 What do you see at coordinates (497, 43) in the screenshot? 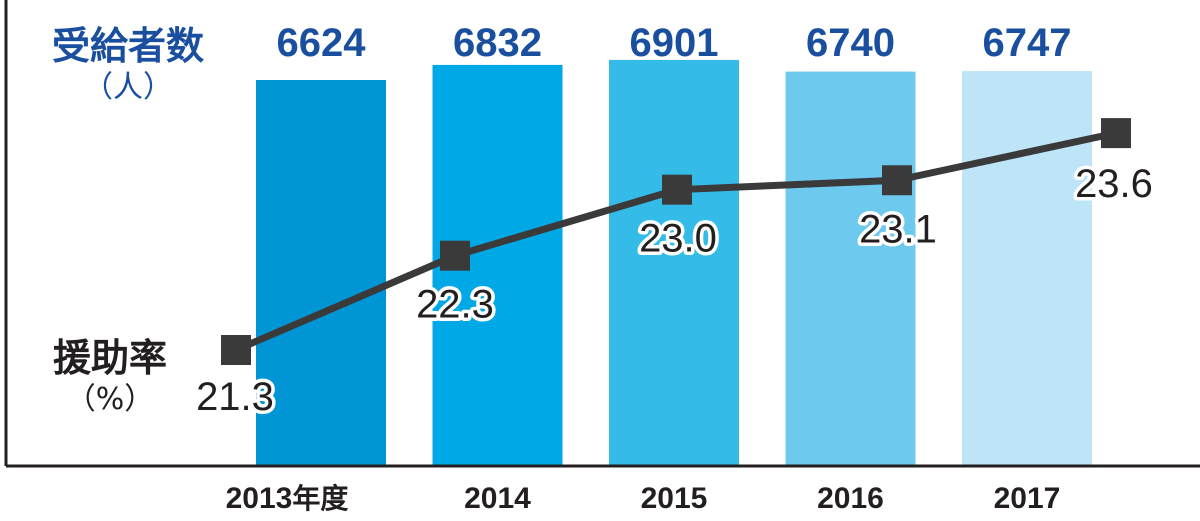
I see `bar-value-label: 6832` at bounding box center [497, 43].